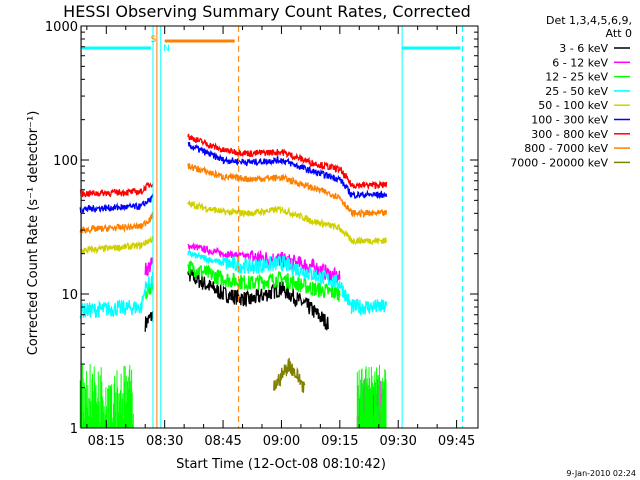 The width and height of the screenshot is (640, 480). I want to click on x-tick-label: 09:00, so click(281, 441).